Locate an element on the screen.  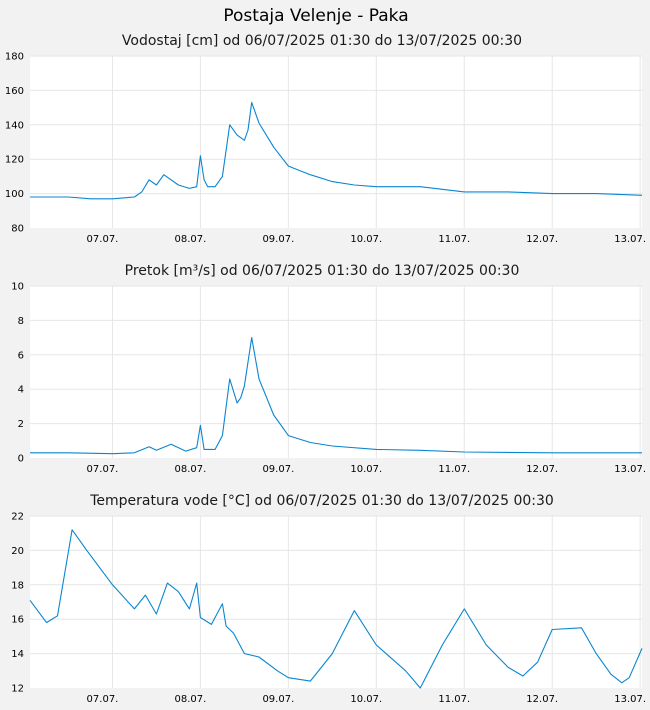
y-tick-label: 2 is located at coordinates (21, 424).